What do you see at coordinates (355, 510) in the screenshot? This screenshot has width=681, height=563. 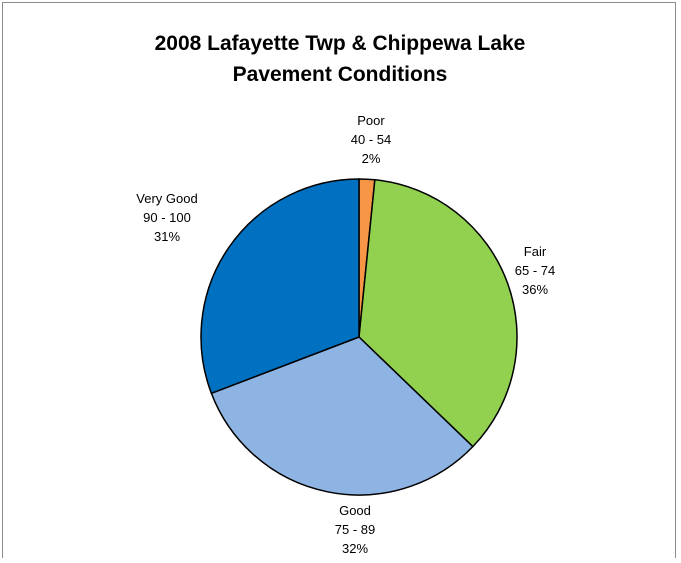 I see `data-label-good-category: Good` at bounding box center [355, 510].